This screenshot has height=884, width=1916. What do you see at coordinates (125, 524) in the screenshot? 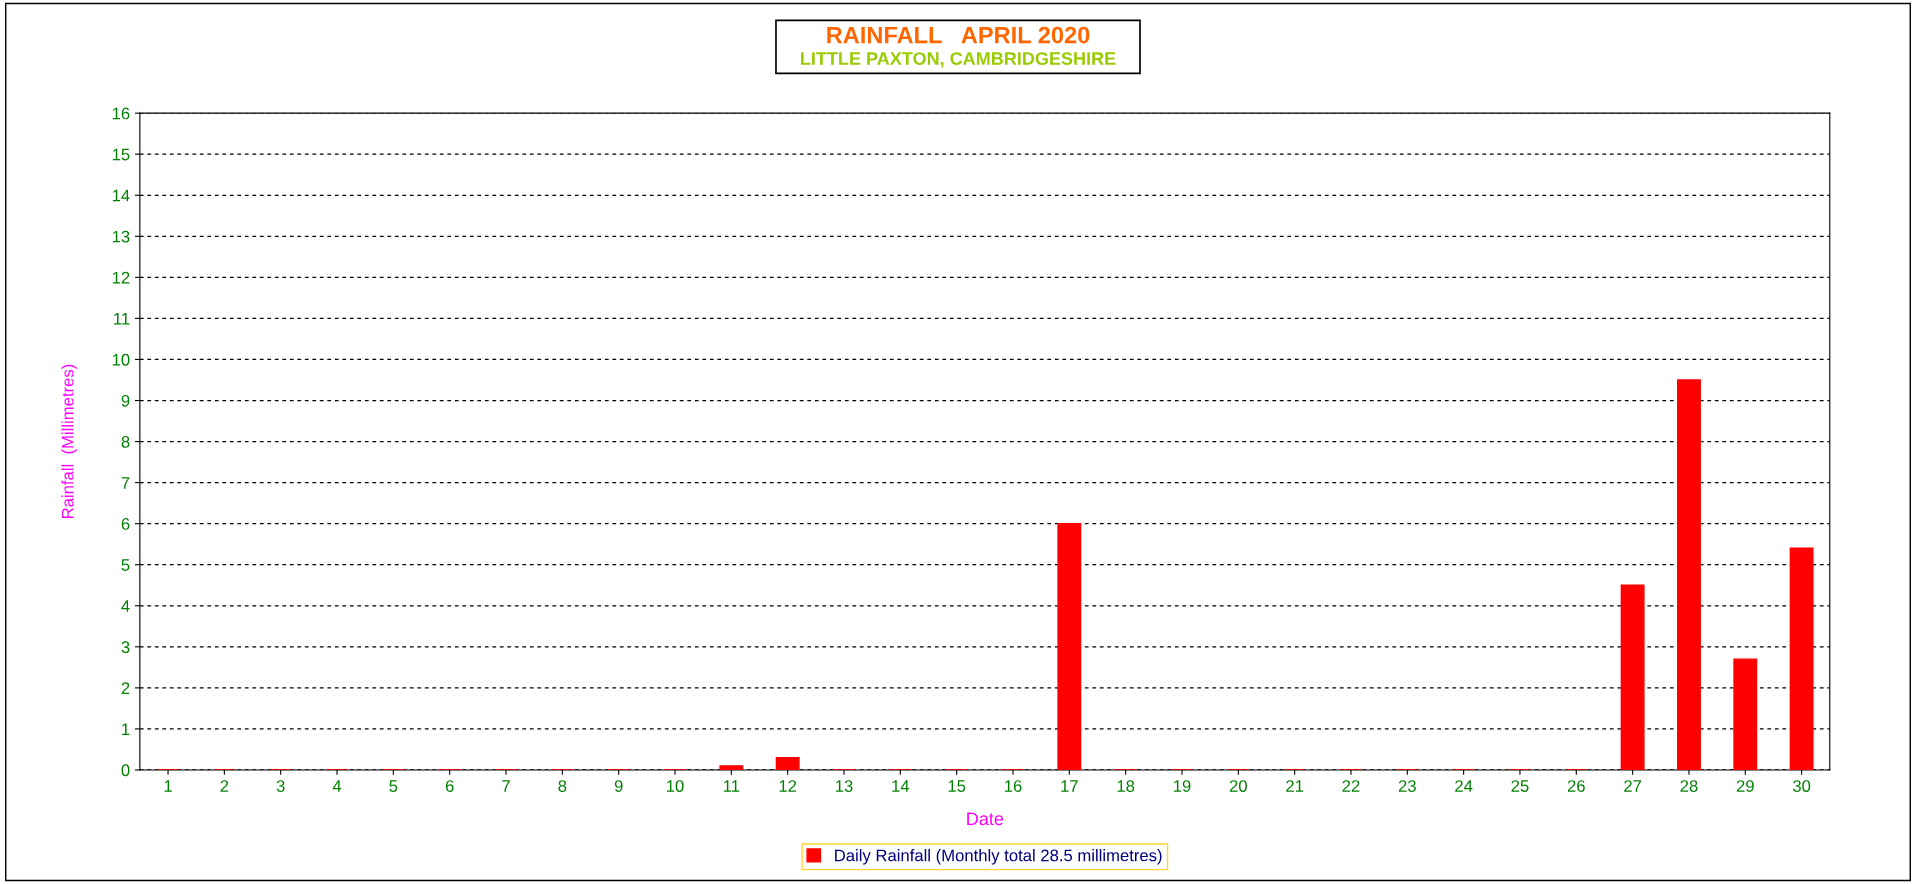
I see `y-tick-label: 6` at bounding box center [125, 524].